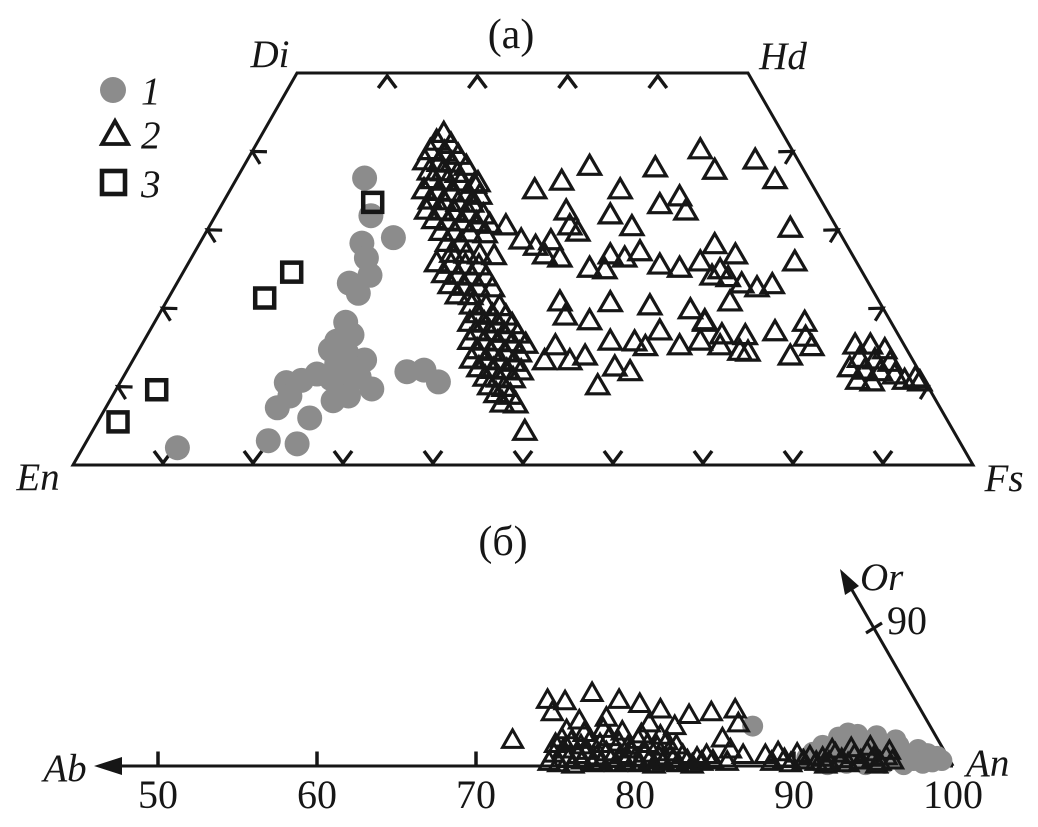 The height and width of the screenshot is (827, 1038). What do you see at coordinates (37, 477) in the screenshot?
I see `corner-label-en: En` at bounding box center [37, 477].